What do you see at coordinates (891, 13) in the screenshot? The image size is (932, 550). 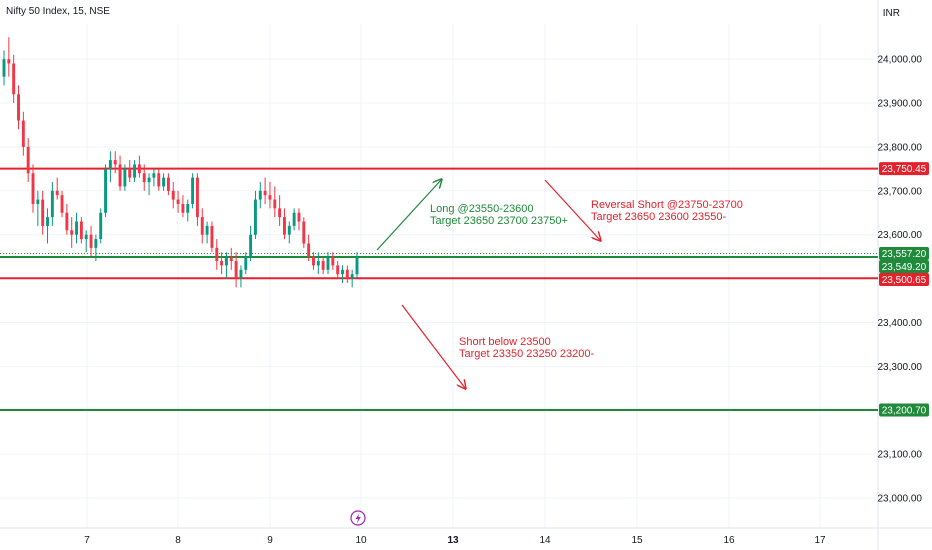 I see `currency-label: INR` at bounding box center [891, 13].